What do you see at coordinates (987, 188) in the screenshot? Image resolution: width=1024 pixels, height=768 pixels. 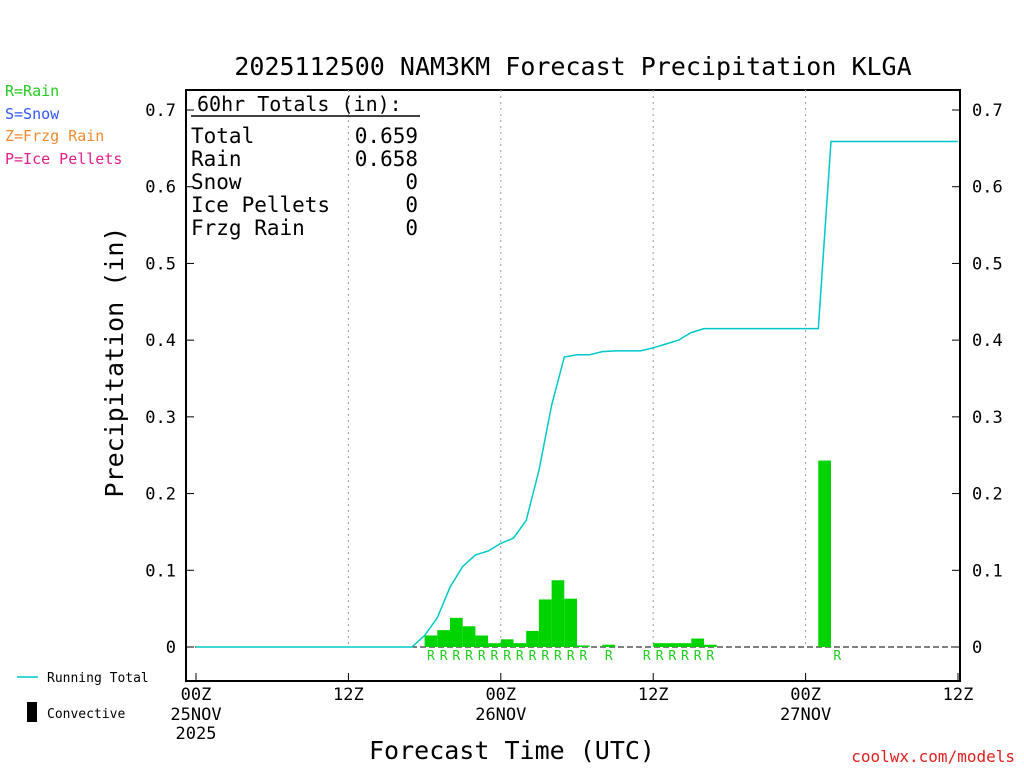 I see `y-tick-label-right-6: 0.6` at bounding box center [987, 188].